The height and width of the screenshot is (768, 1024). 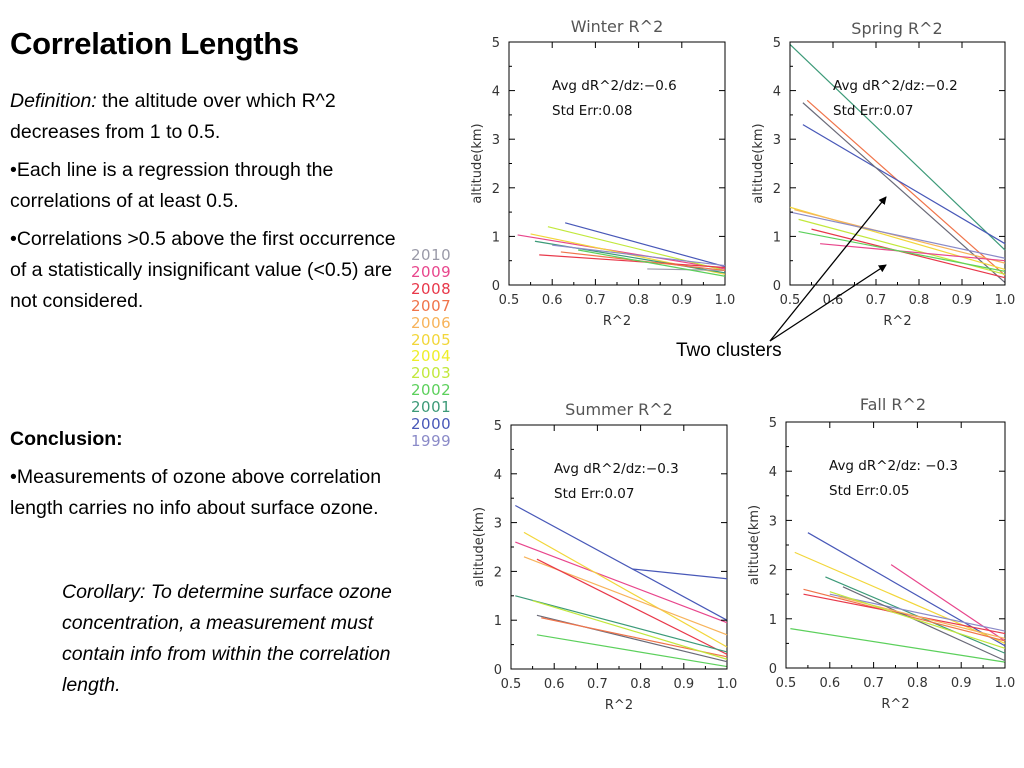 What do you see at coordinates (777, 43) in the screenshot?
I see `spring-ytick-label-5: 5` at bounding box center [777, 43].